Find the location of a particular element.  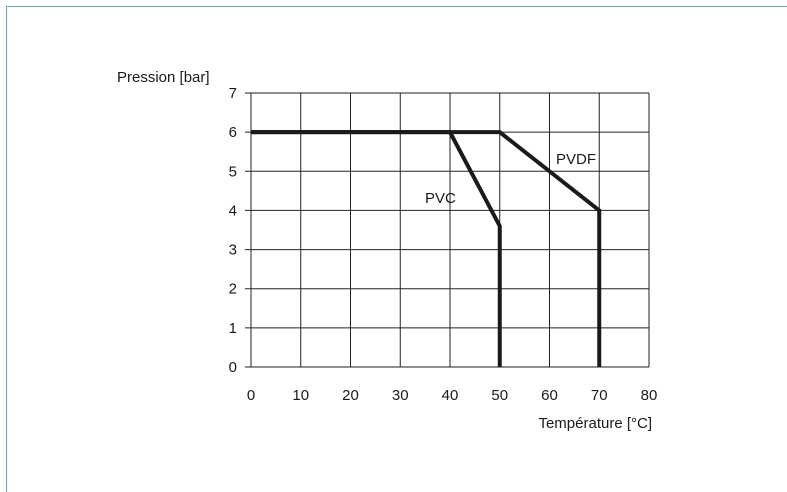

y-tick-label-4: 4 is located at coordinates (233, 210).